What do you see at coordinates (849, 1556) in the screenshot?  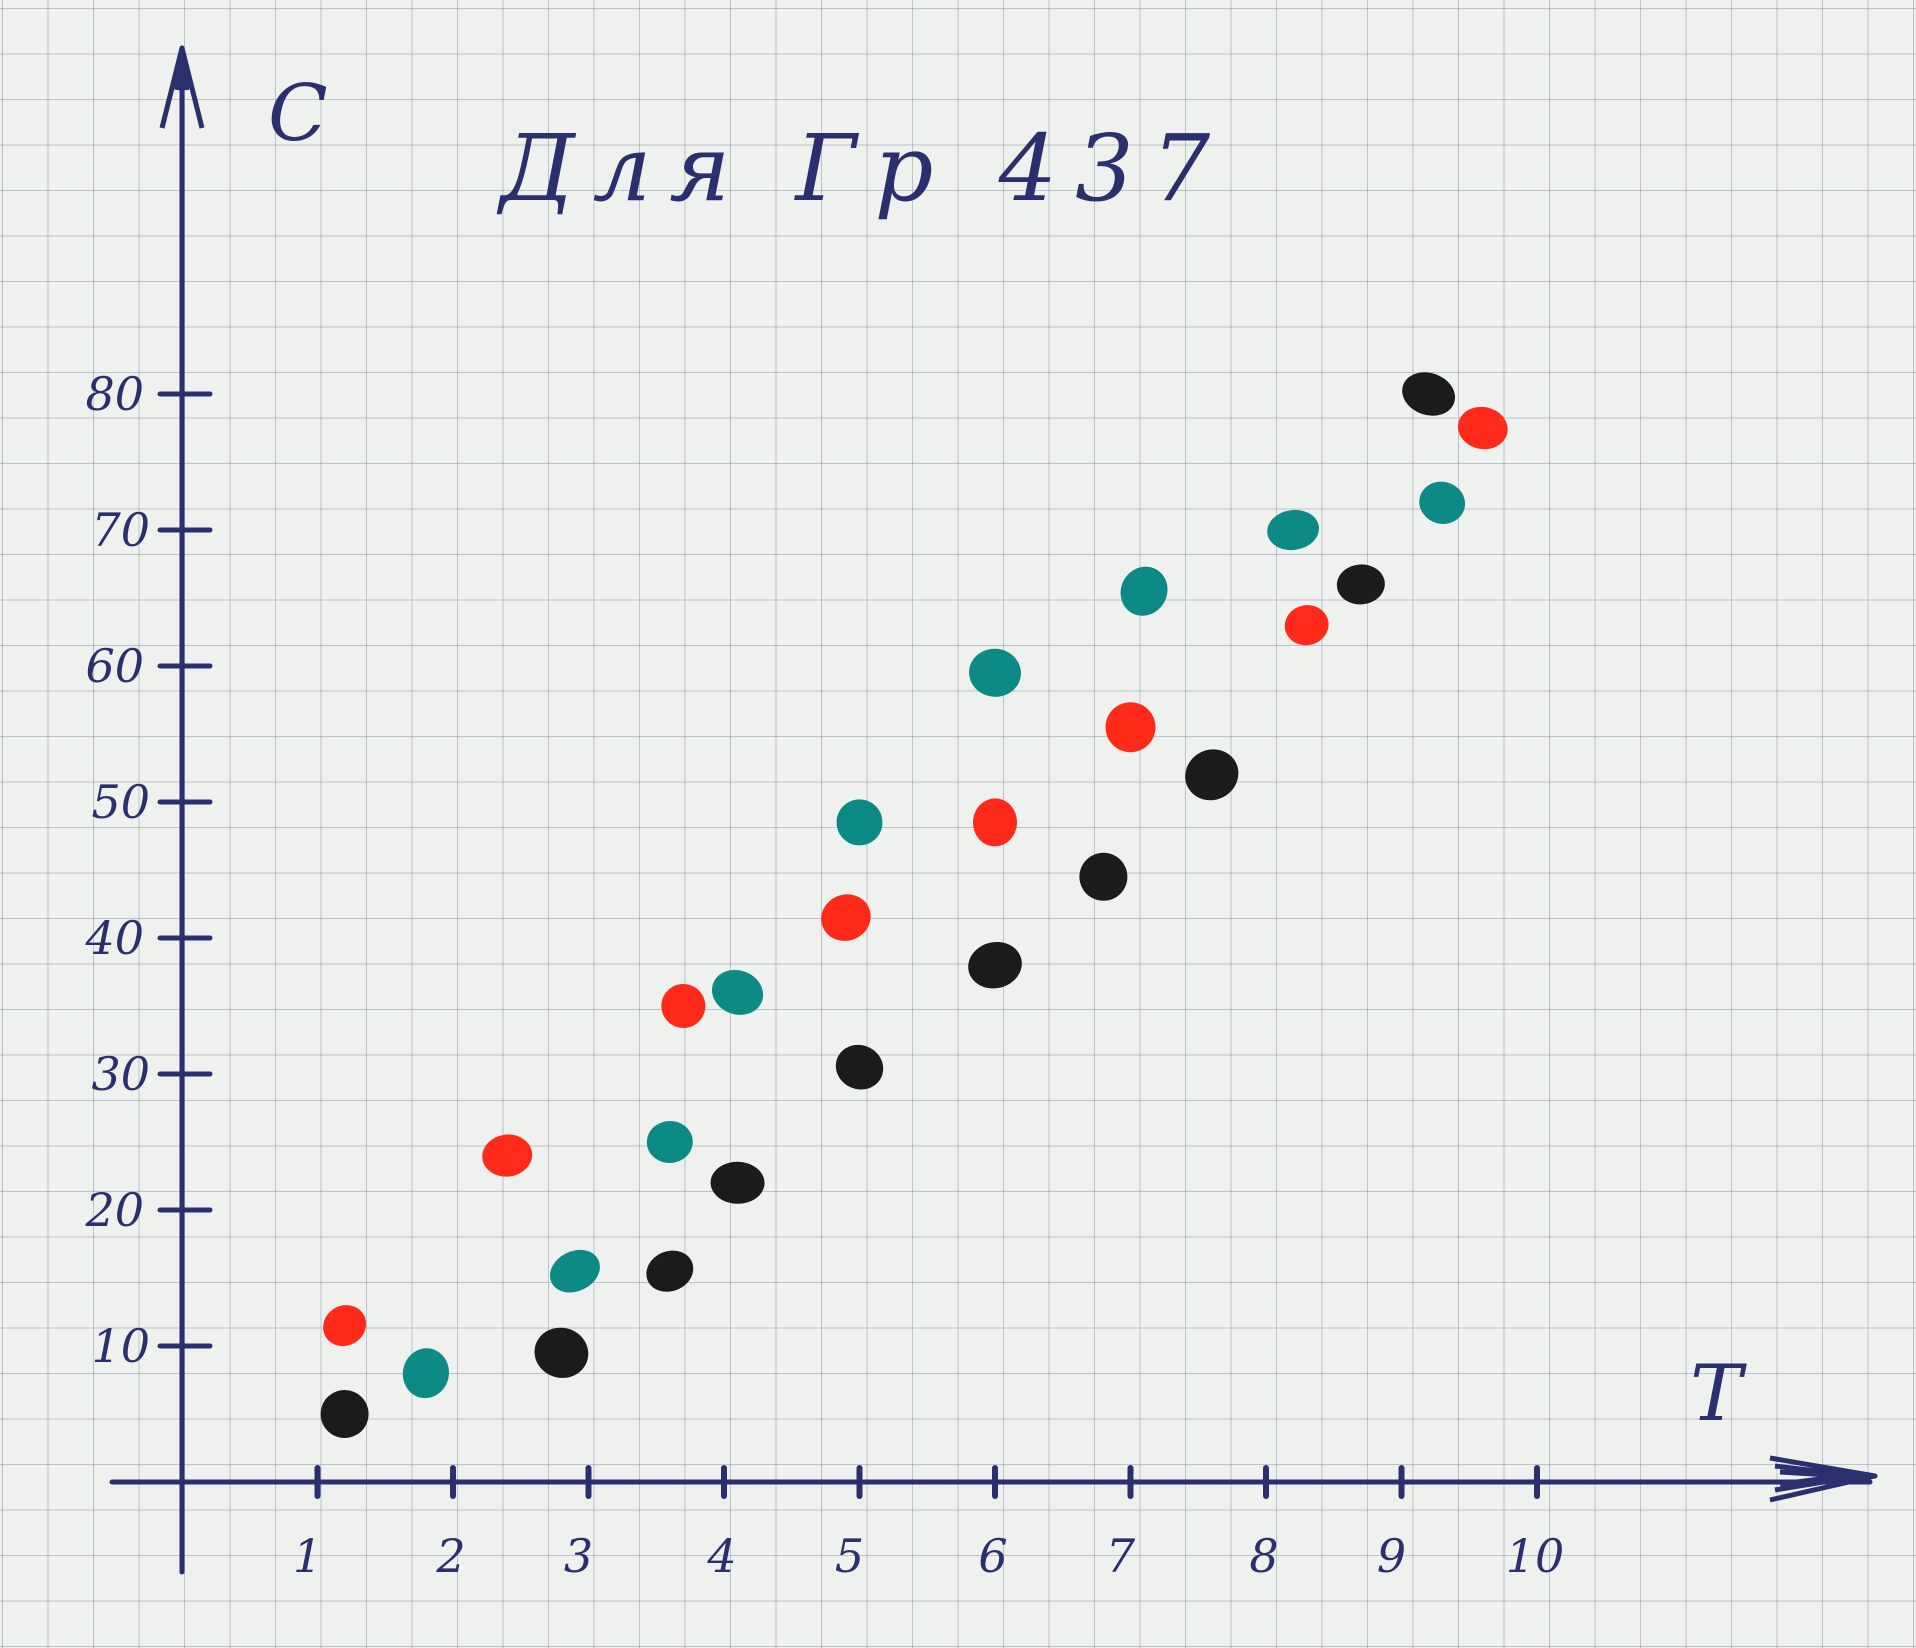 I see `x-tick-label: 5` at bounding box center [849, 1556].